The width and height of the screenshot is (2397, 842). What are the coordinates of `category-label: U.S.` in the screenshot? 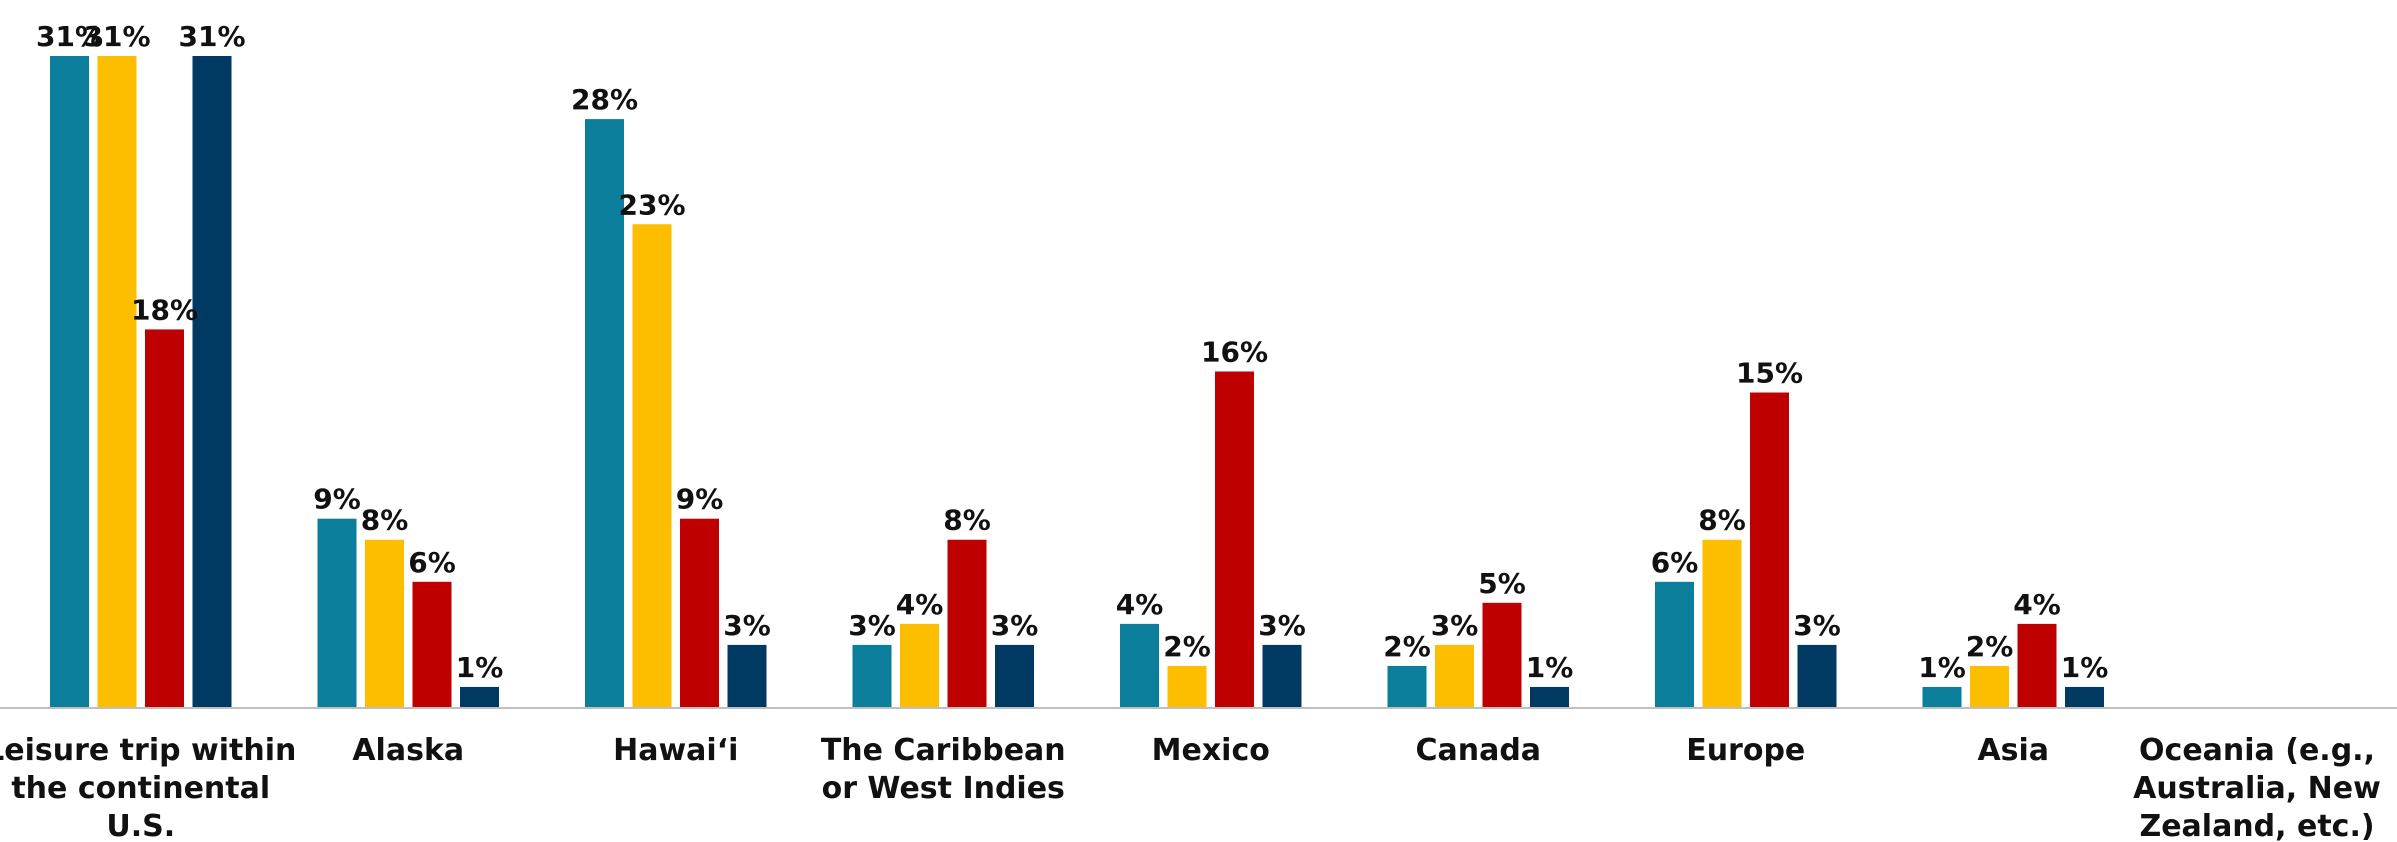 It's located at (140, 825).